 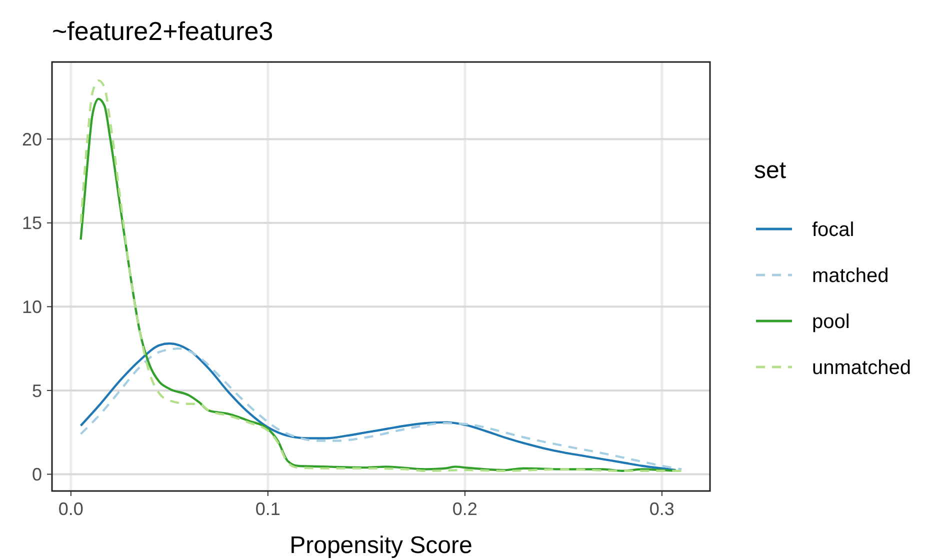 I want to click on y-tick-label: 10, so click(x=32, y=306).